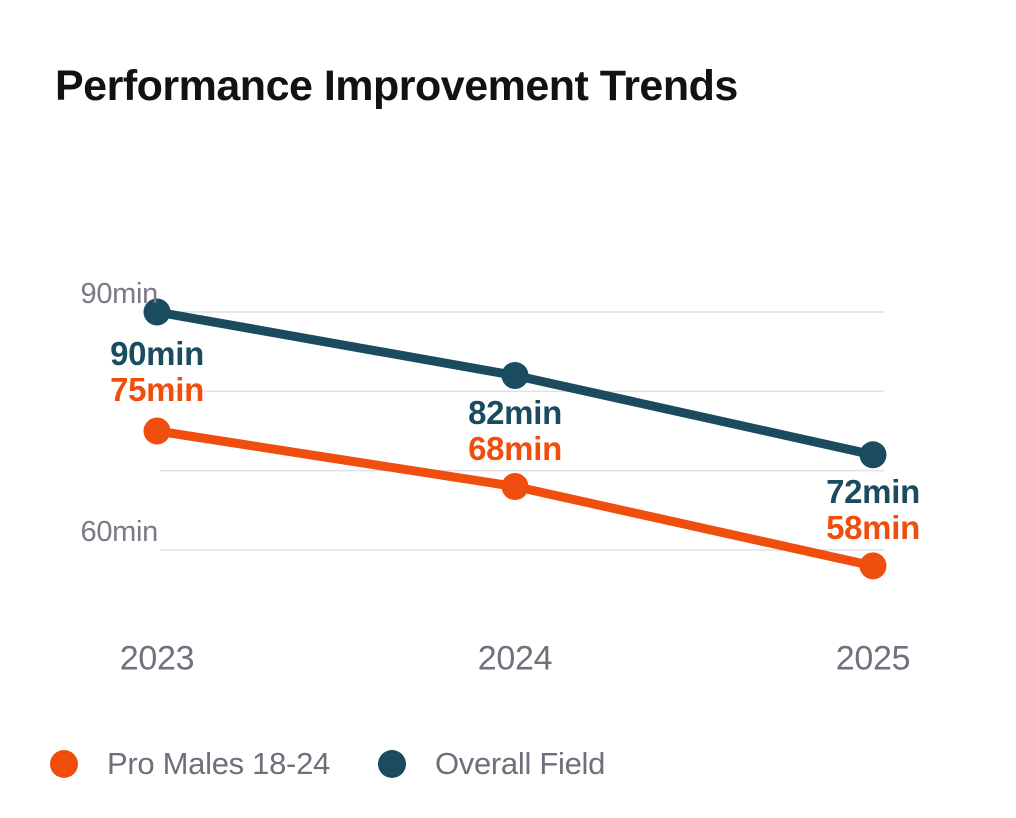 Image resolution: width=1016 pixels, height=818 pixels. Describe the element at coordinates (157, 389) in the screenshot. I see `data-point-label: 75min` at that location.